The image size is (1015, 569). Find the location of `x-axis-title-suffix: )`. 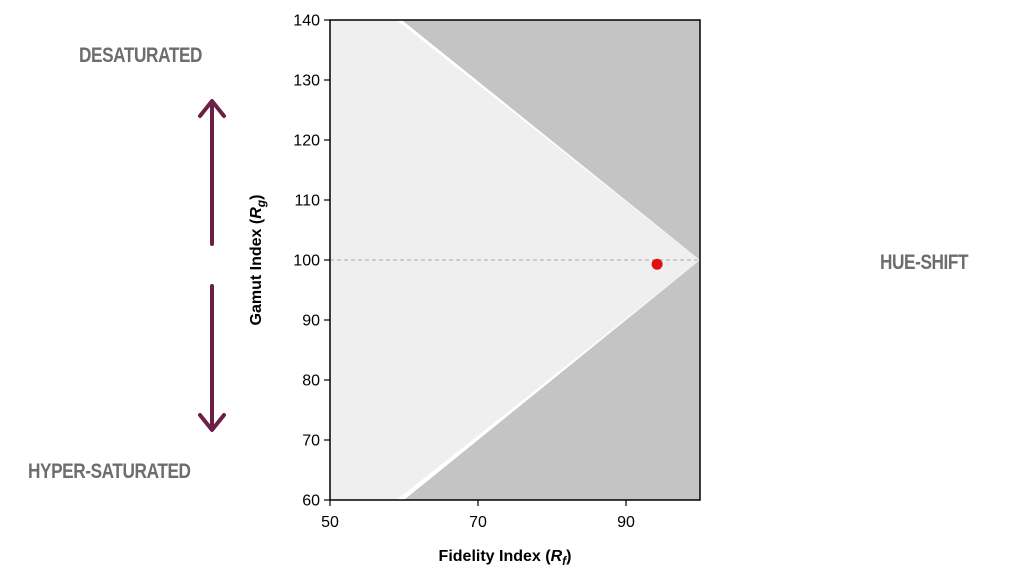

x-axis-title-suffix: ) is located at coordinates (568, 556).